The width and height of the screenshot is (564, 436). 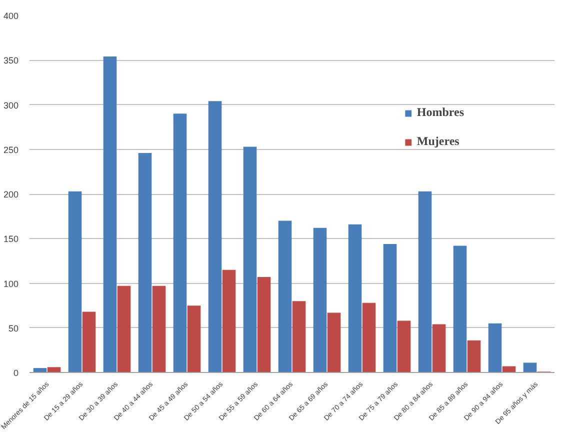 I want to click on legend-label: Mujeres, so click(x=438, y=141).